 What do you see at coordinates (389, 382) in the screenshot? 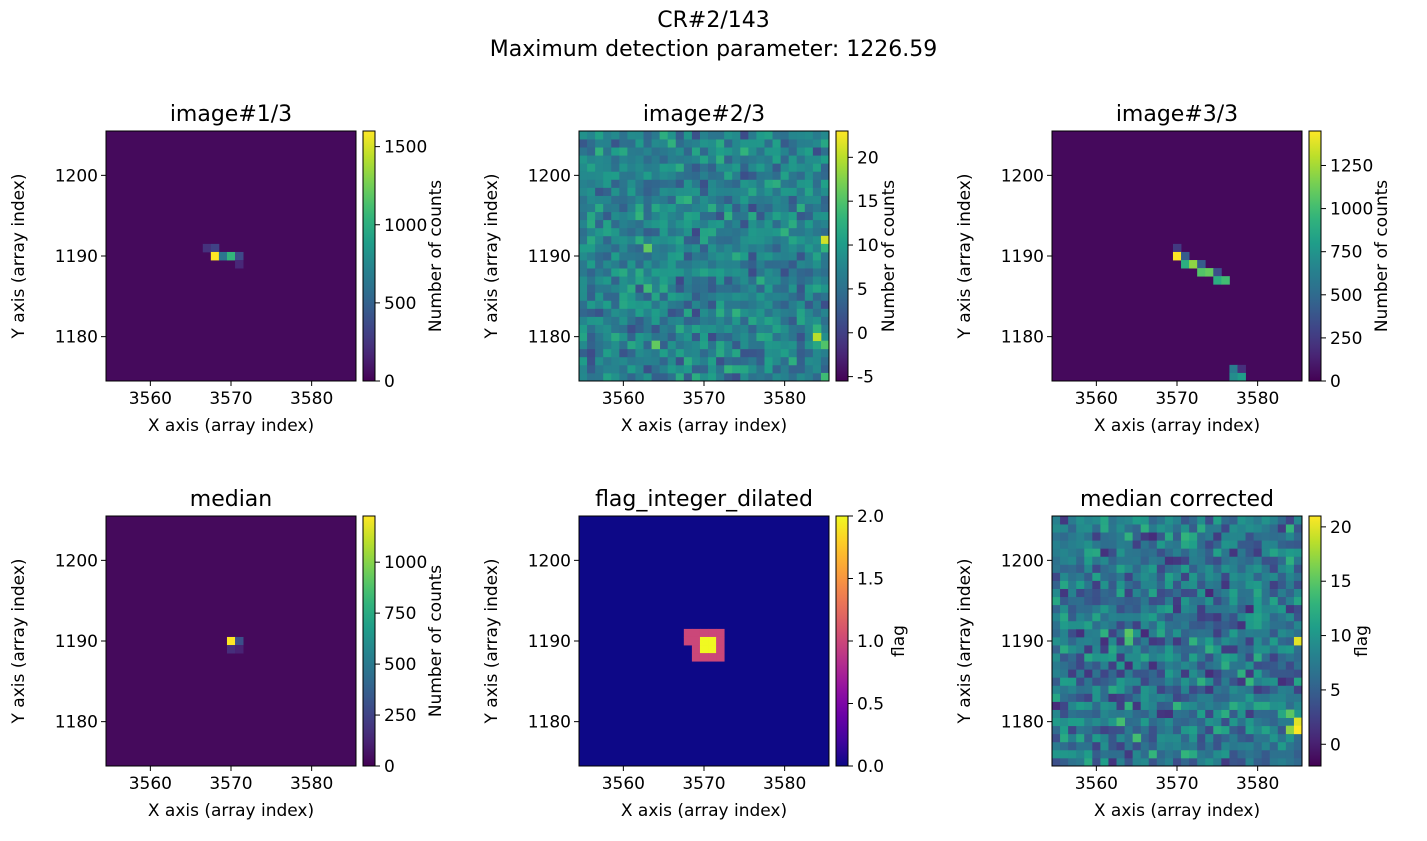
I see `colorbar-tick-label: 0` at bounding box center [389, 382].